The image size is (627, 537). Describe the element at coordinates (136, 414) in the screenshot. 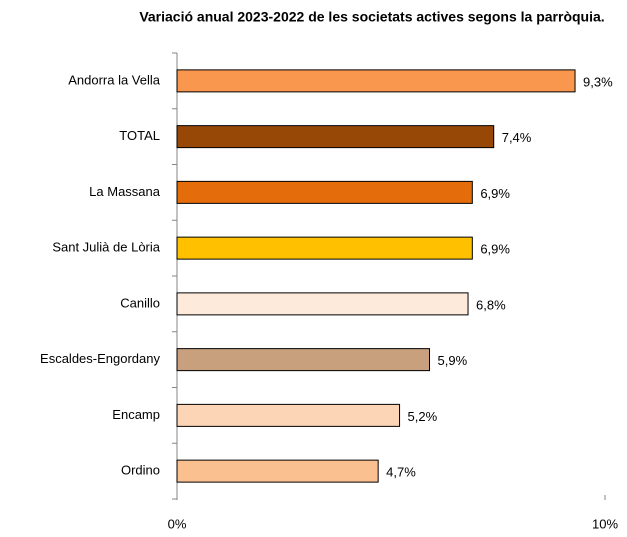

I see `y-tick-label: Encamp` at that location.